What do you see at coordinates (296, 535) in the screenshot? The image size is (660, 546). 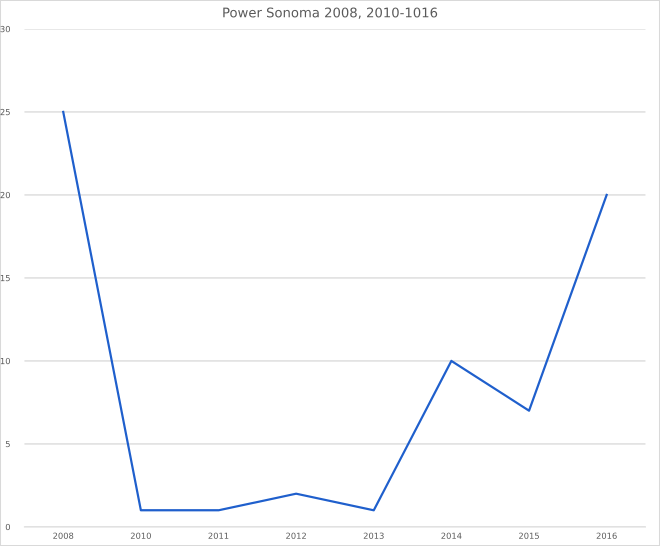 I see `x-tick-label: 2012` at bounding box center [296, 535].